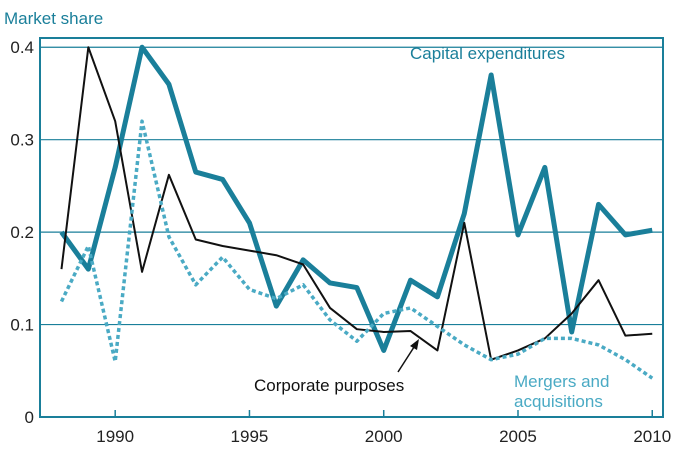  I want to click on y-tick-label: 0.1, so click(22, 325).